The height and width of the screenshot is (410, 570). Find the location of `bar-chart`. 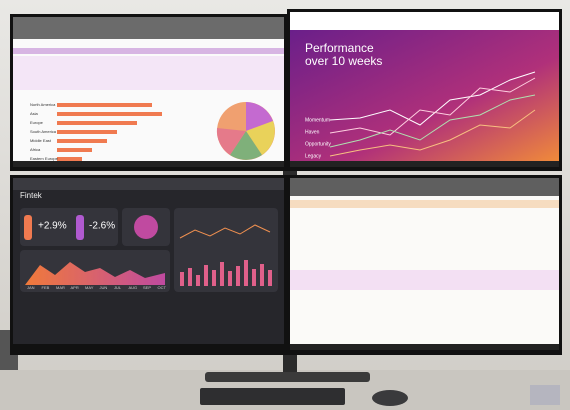

bar-chart is located at coordinates (109, 132).